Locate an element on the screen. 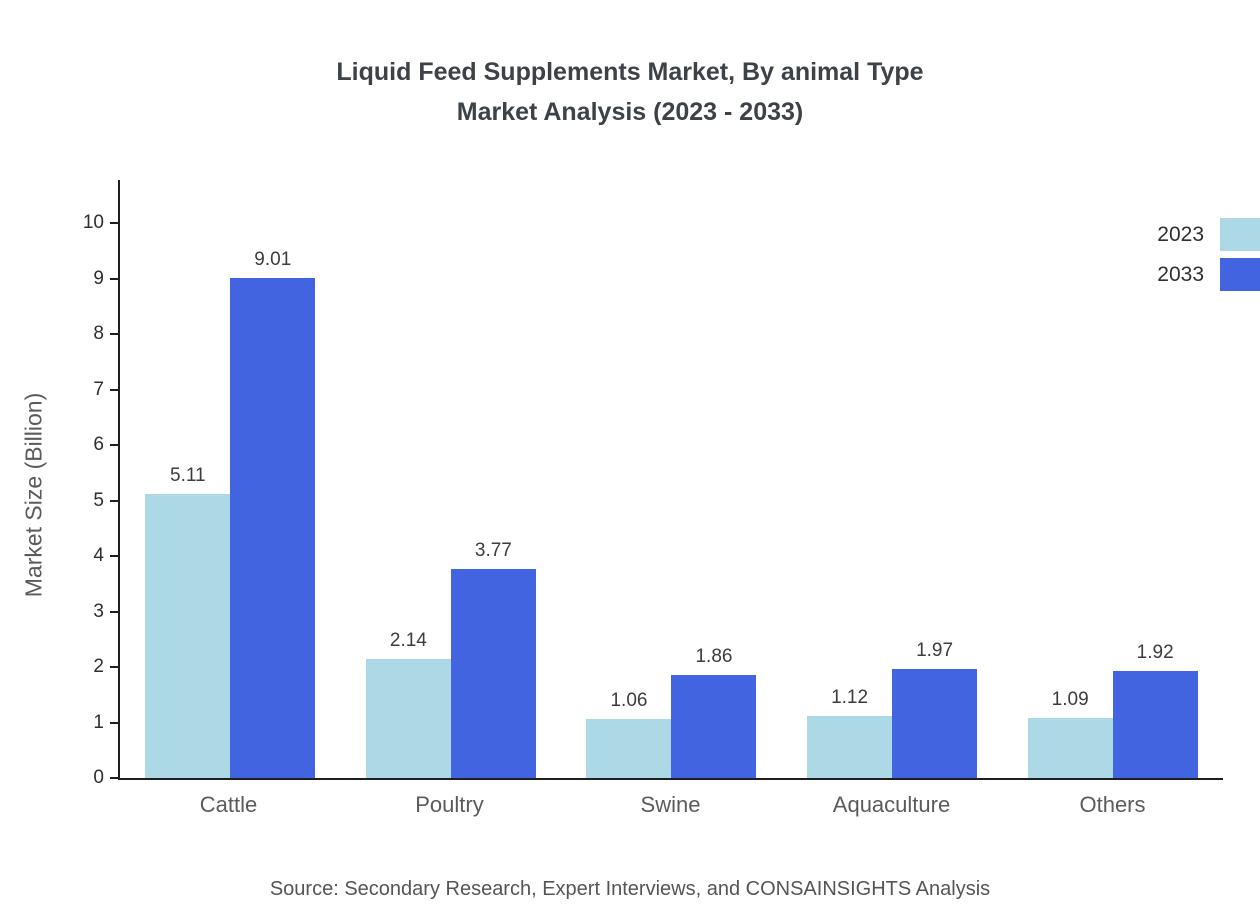 The width and height of the screenshot is (1260, 920). bar-2033-others is located at coordinates (1155, 724).